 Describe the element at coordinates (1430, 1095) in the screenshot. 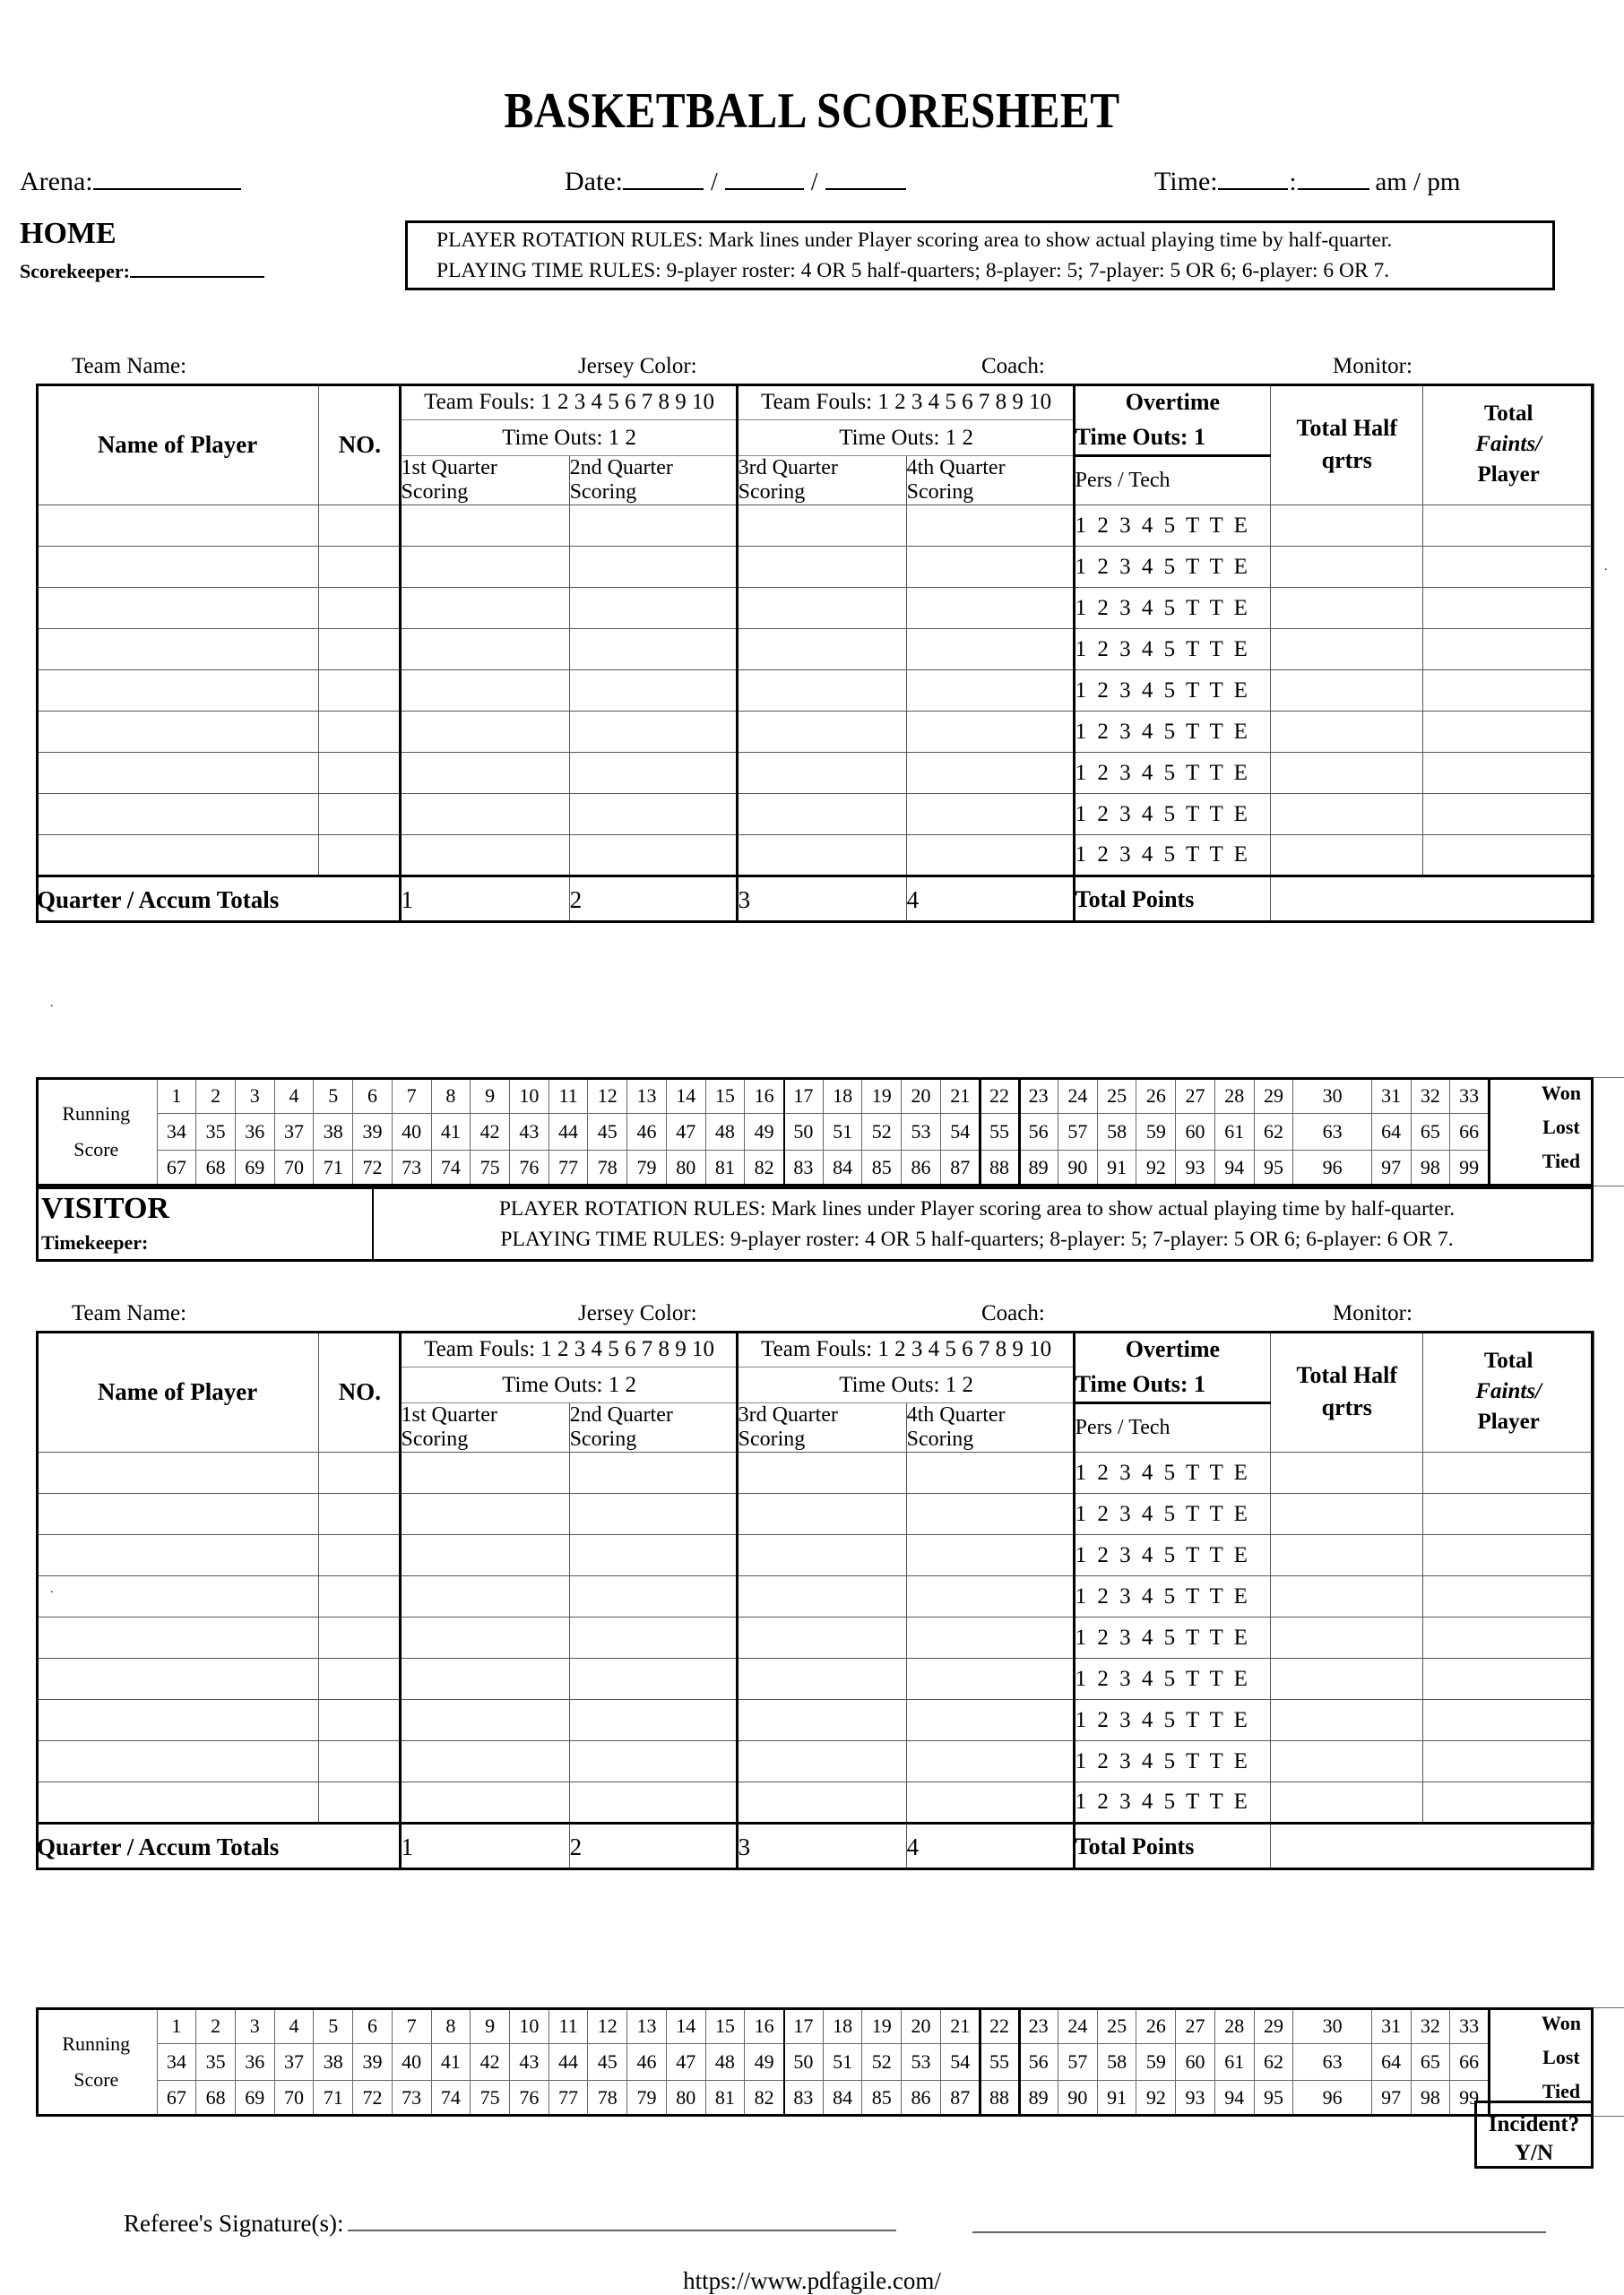

I see `running-score-row1-cell: 32` at that location.